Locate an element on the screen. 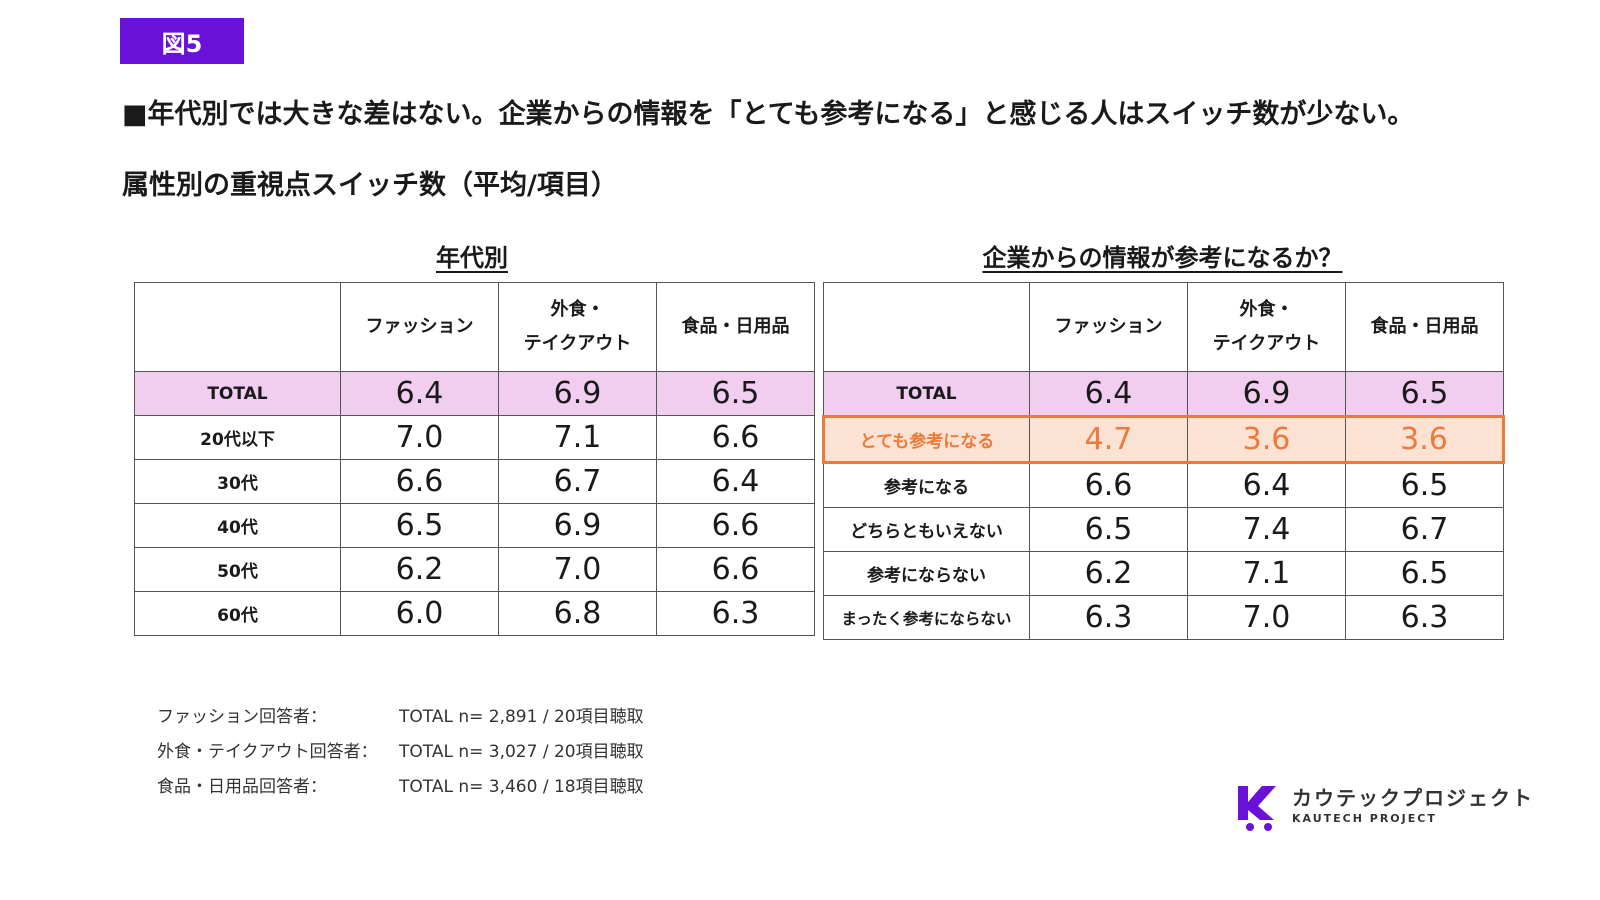 Image resolution: width=1600 pixels, height=900 pixels. row-label: とても参考になる is located at coordinates (926, 439).